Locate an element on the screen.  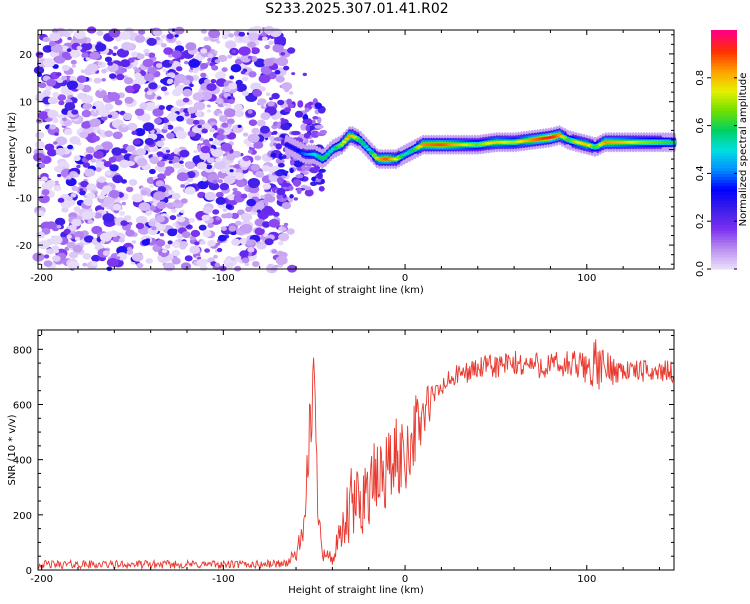
x-tick-label: 0 is located at coordinates (405, 579).